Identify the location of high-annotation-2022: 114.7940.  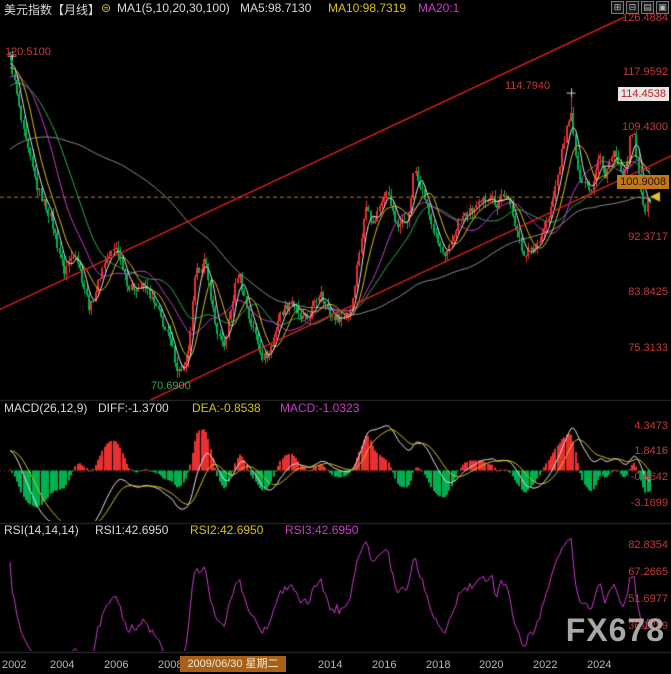
(528, 86).